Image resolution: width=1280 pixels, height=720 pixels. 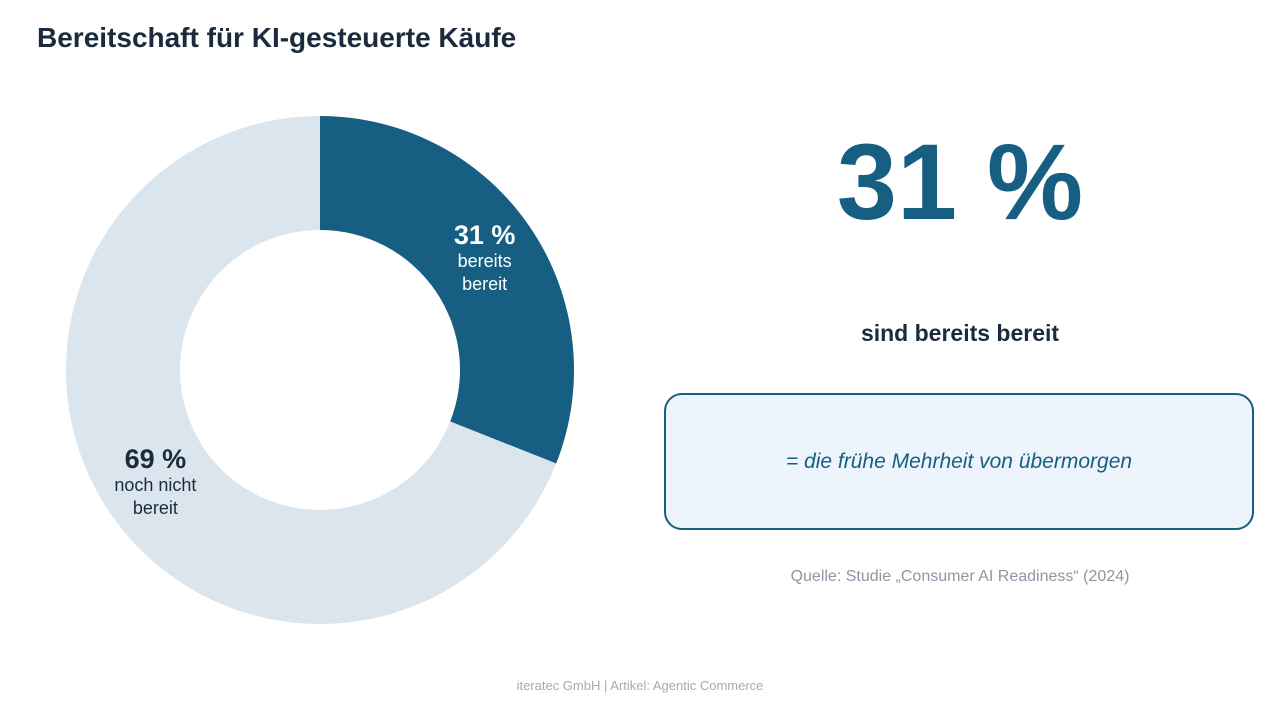 I want to click on slice-percent-label: 31 %, so click(x=485, y=235).